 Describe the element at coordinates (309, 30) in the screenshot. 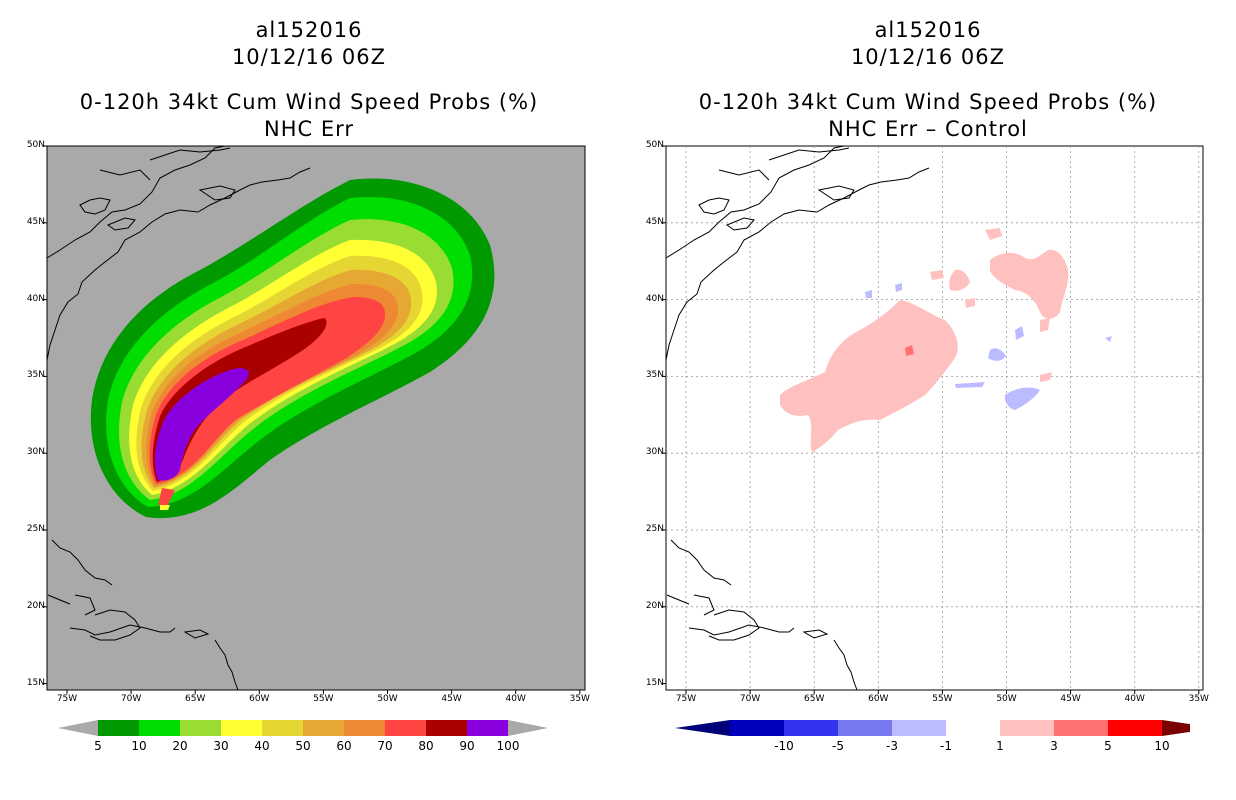

I see `left-storm-id: al152016` at that location.